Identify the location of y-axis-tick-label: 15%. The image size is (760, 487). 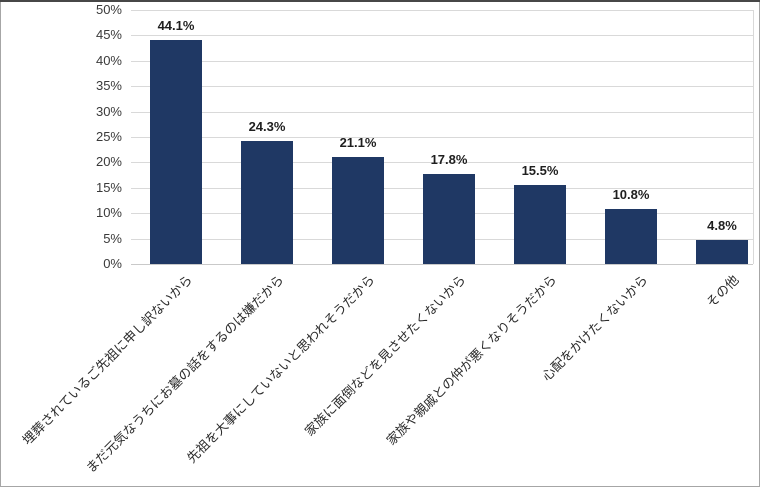
(108, 187).